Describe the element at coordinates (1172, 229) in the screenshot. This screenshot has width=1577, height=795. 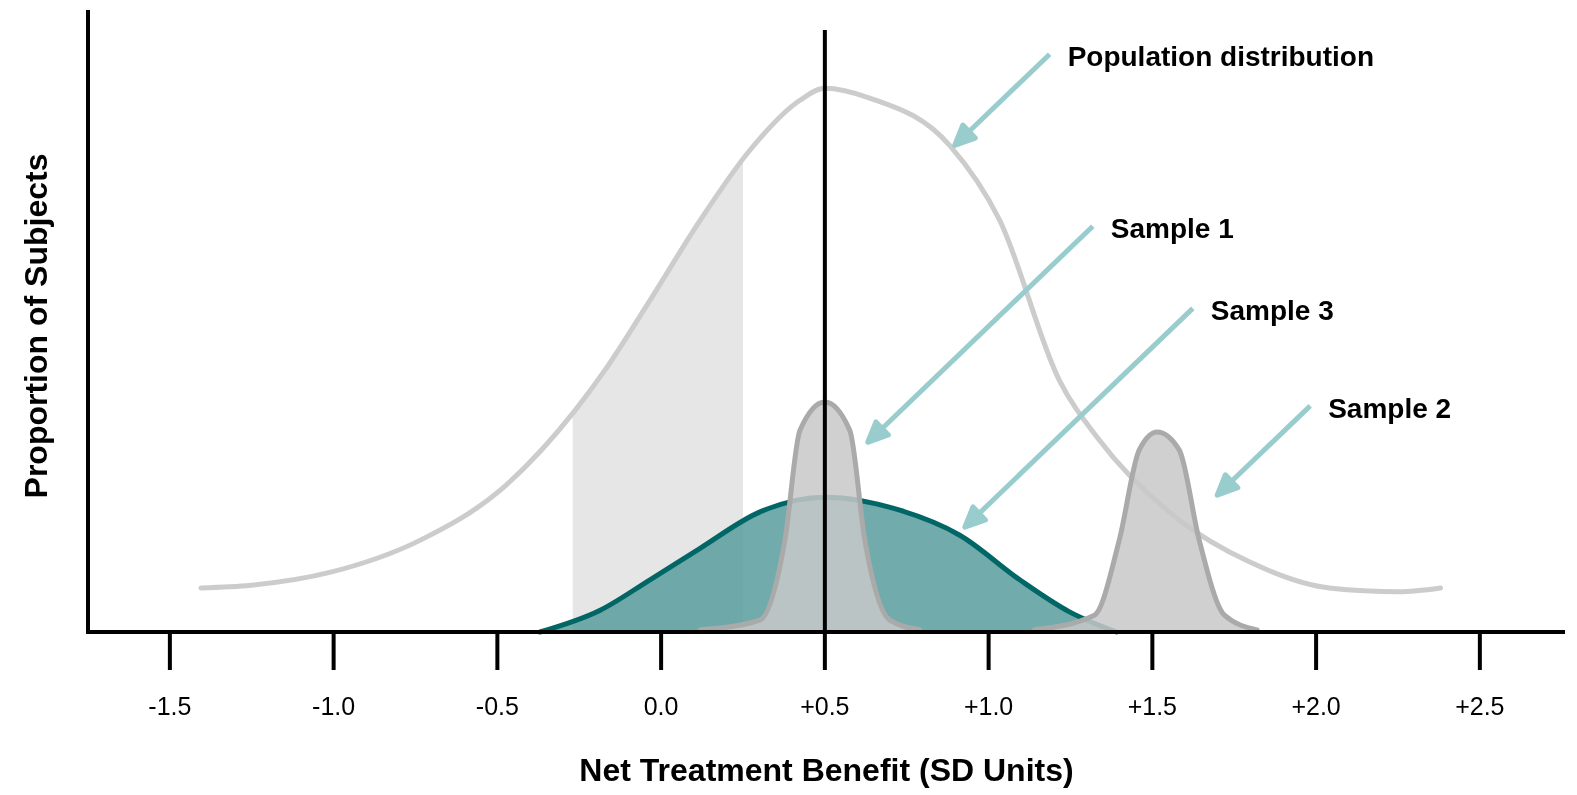
I see `text: Sample 1` at that location.